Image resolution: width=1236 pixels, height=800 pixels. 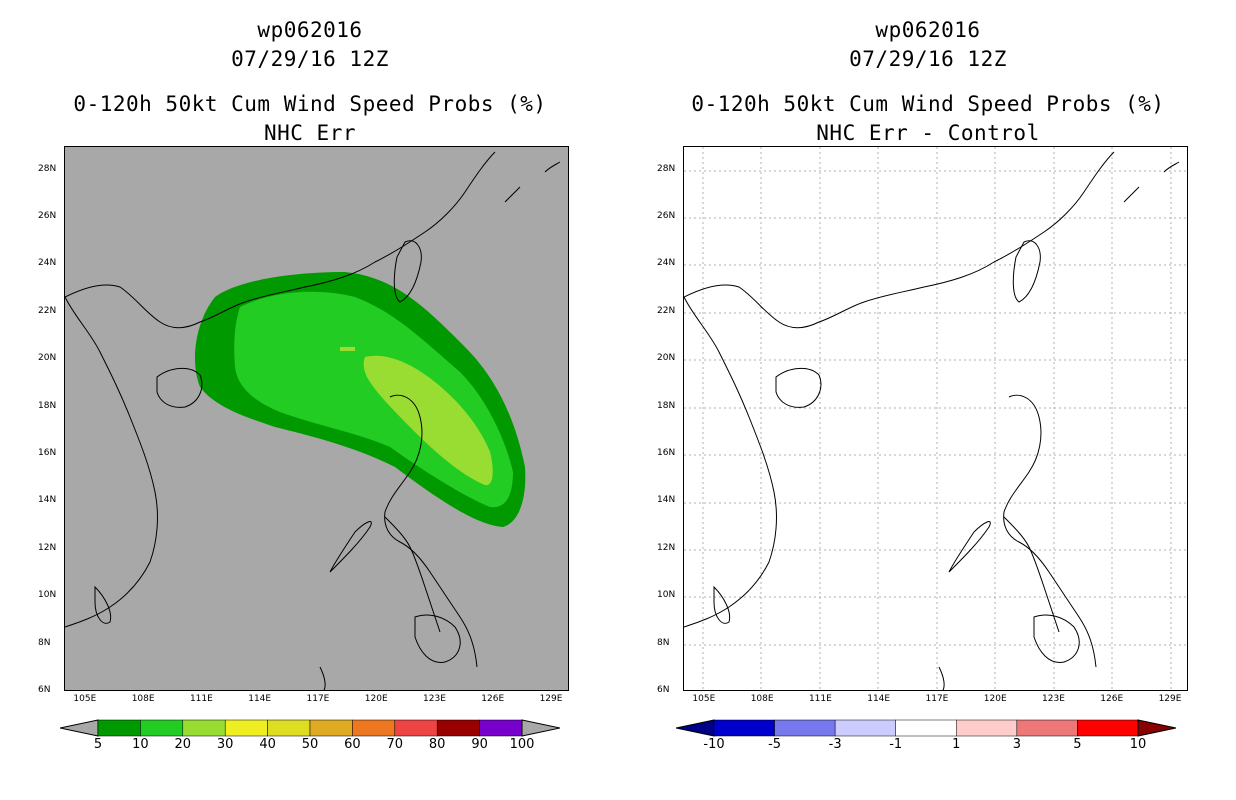 I want to click on left-colorbar, so click(x=310, y=728).